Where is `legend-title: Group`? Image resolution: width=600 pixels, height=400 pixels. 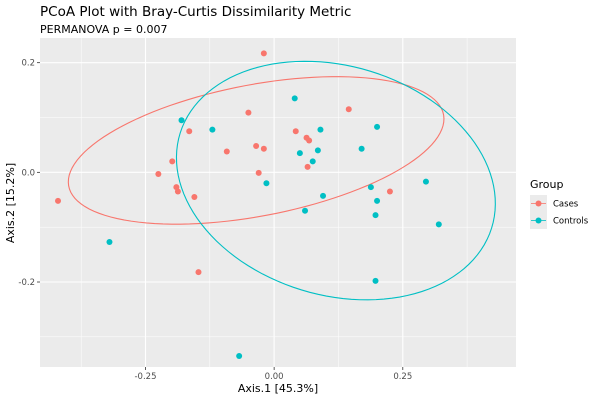
legend-title: Group is located at coordinates (547, 184).